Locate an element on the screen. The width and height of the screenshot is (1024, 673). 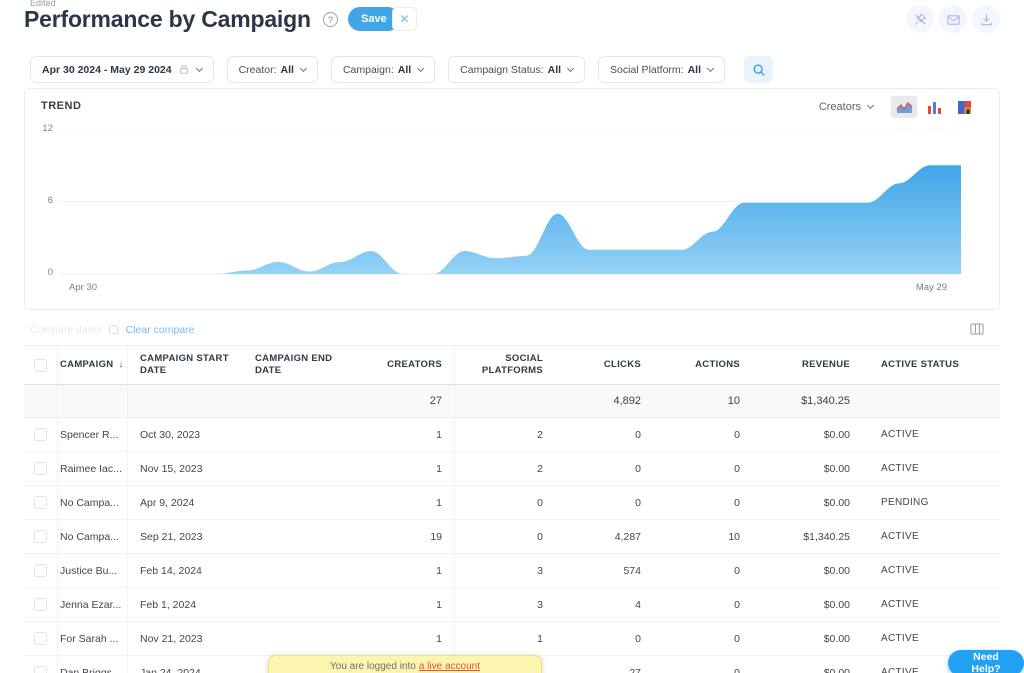
bar-chart-icon is located at coordinates (934, 107).